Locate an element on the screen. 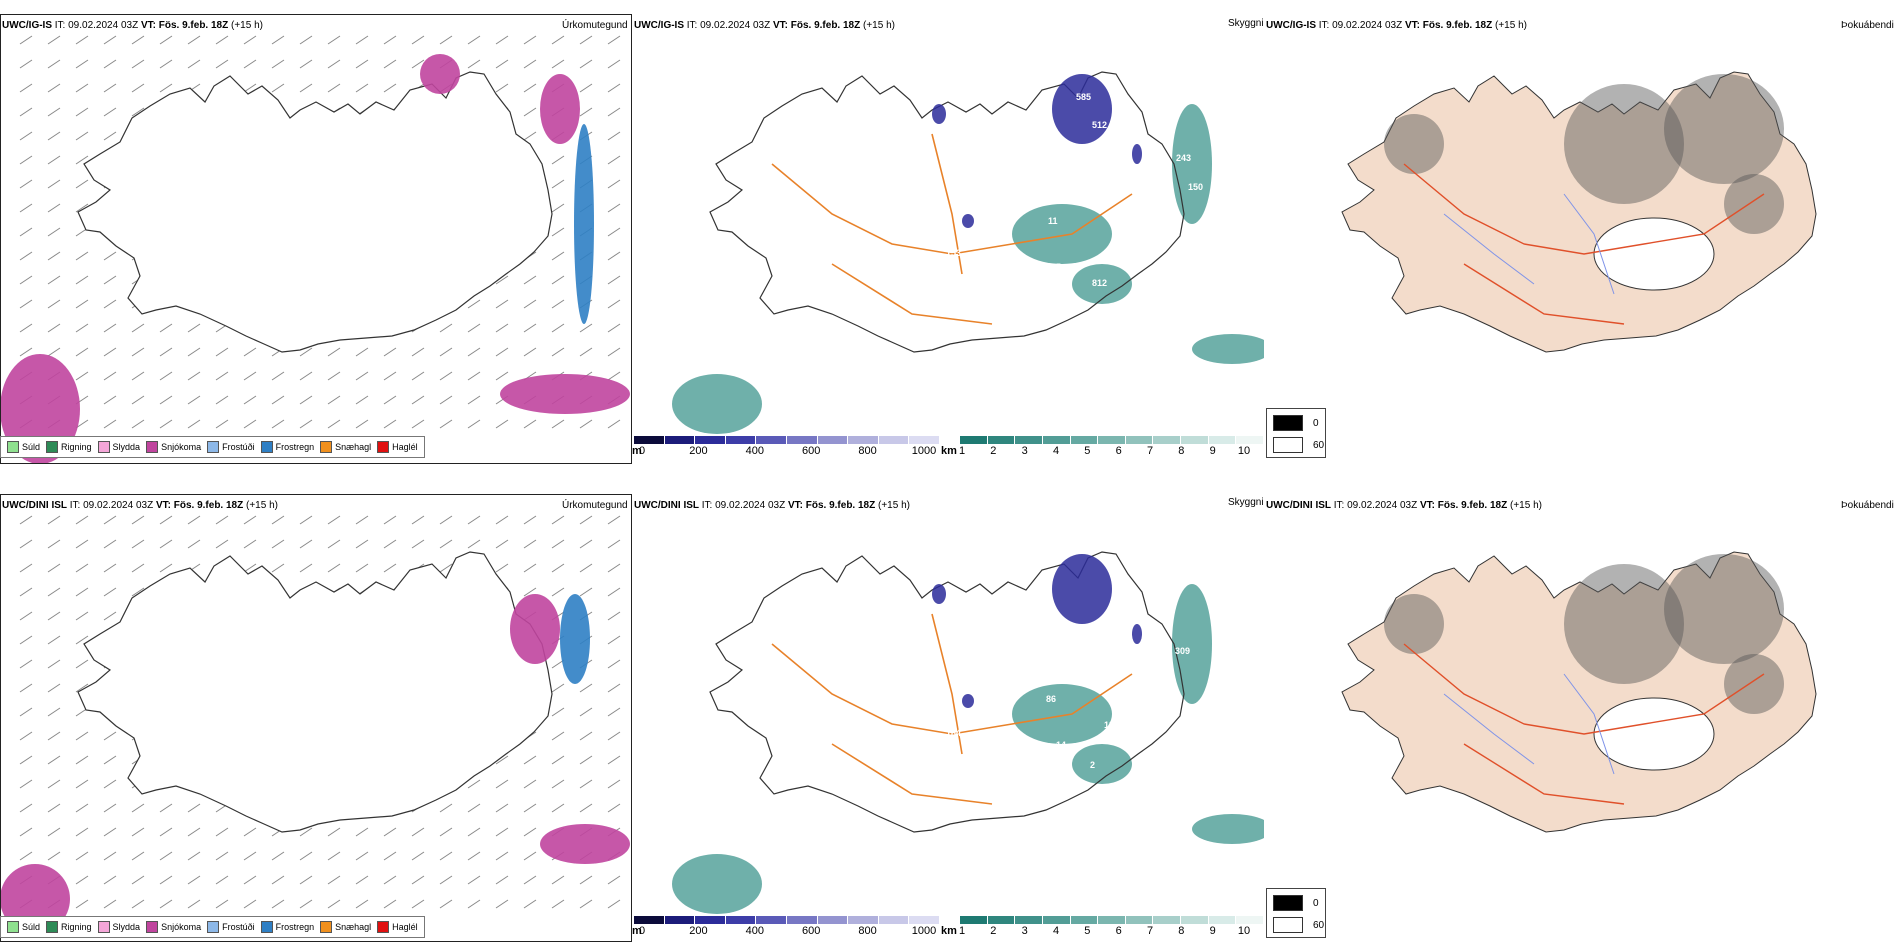 Image resolution: width=1900 pixels, height=950 pixels. iceland-coastline is located at coordinates (947, 692).